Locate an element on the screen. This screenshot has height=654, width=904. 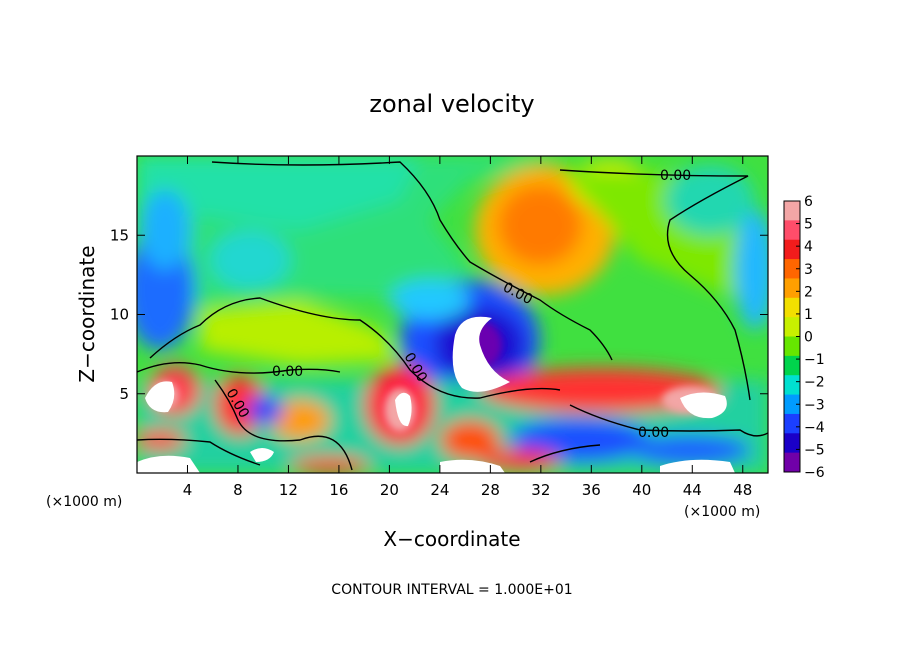
colorbar-tick-label: 4 is located at coordinates (808, 247).